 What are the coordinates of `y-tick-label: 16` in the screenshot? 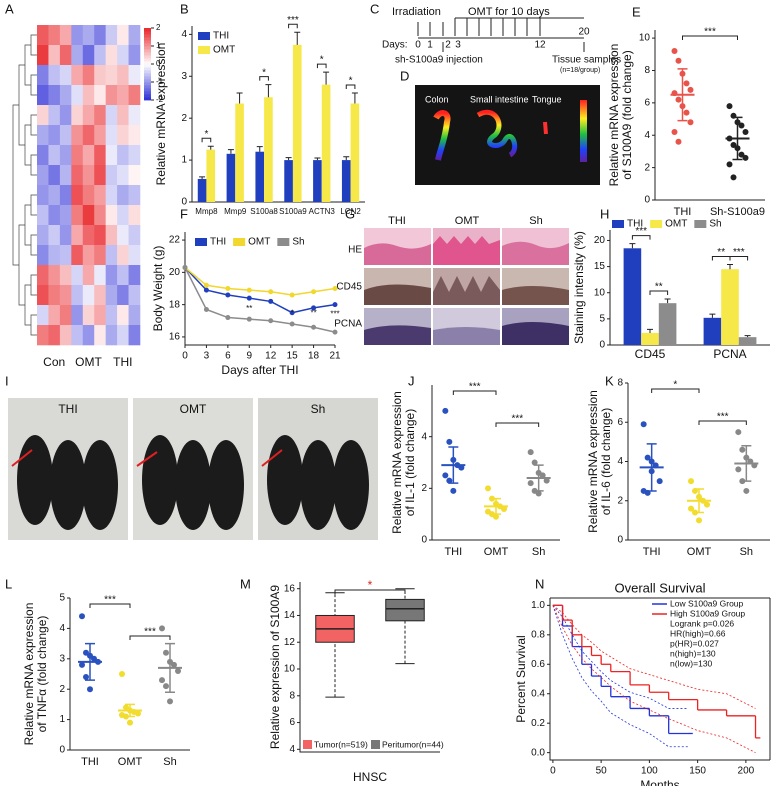 It's located at (290, 588).